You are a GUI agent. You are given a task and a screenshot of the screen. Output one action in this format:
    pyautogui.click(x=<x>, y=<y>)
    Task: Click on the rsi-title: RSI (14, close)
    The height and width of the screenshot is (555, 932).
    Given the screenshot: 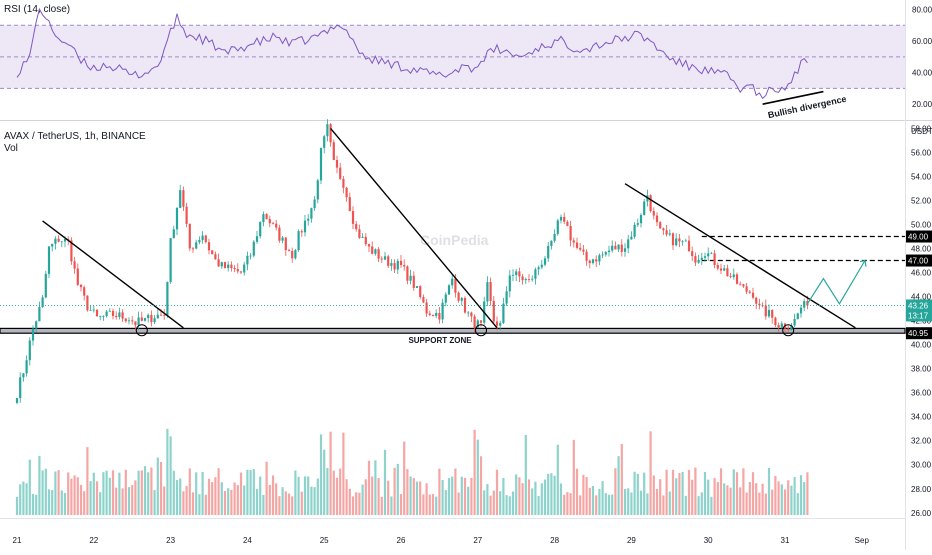 What is the action you would take?
    pyautogui.click(x=37, y=9)
    